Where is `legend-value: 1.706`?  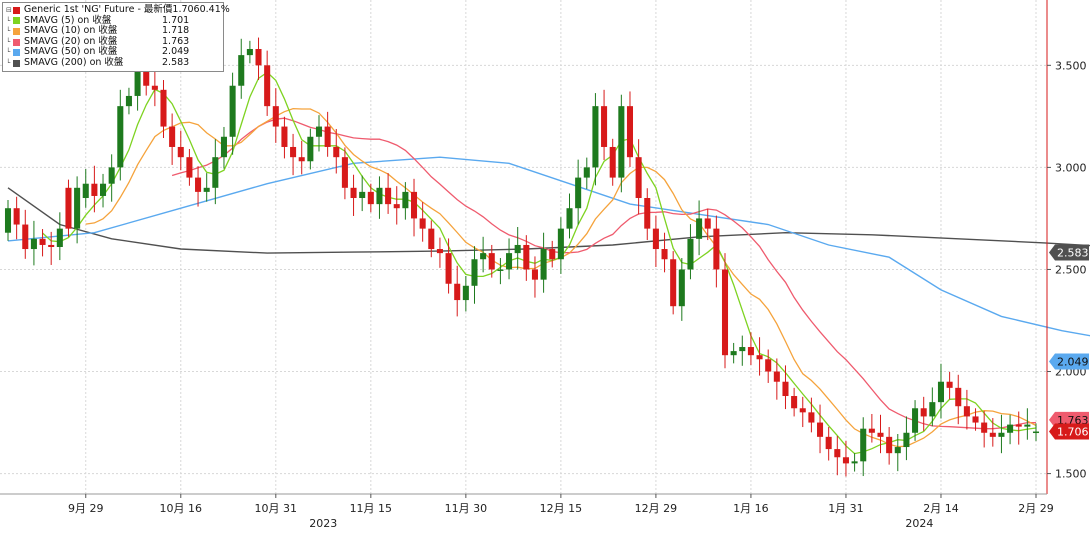 legend-value: 1.706 is located at coordinates (186, 9).